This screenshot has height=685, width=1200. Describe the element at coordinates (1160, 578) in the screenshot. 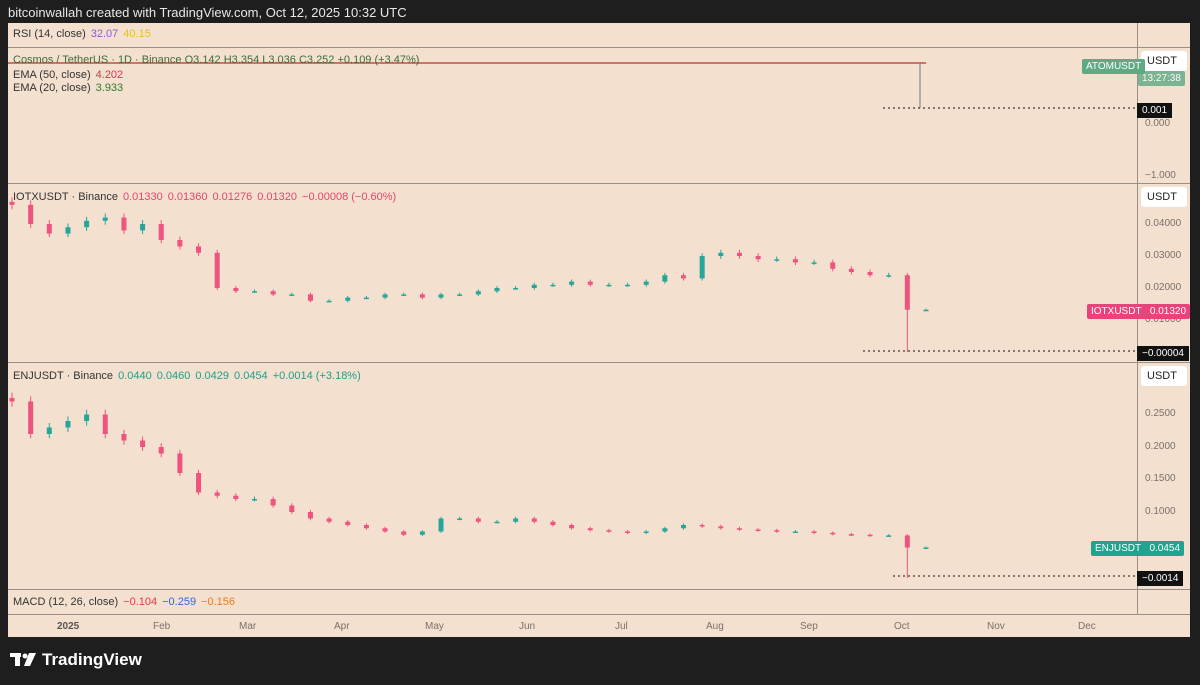

I see `low-marker: −0.0014` at that location.